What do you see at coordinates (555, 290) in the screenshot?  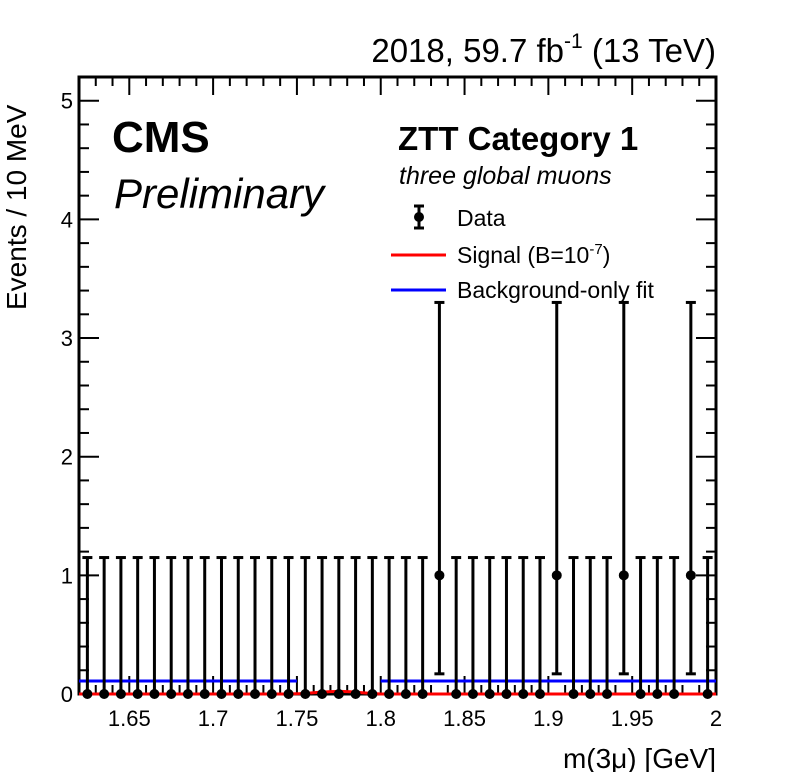 I see `legend-background-label: Background-only fit` at bounding box center [555, 290].